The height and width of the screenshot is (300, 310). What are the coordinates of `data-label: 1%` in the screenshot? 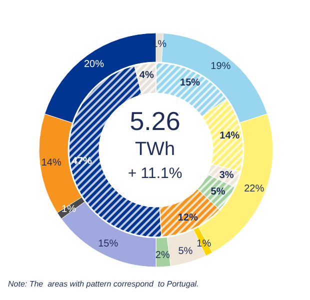 It's located at (204, 244).